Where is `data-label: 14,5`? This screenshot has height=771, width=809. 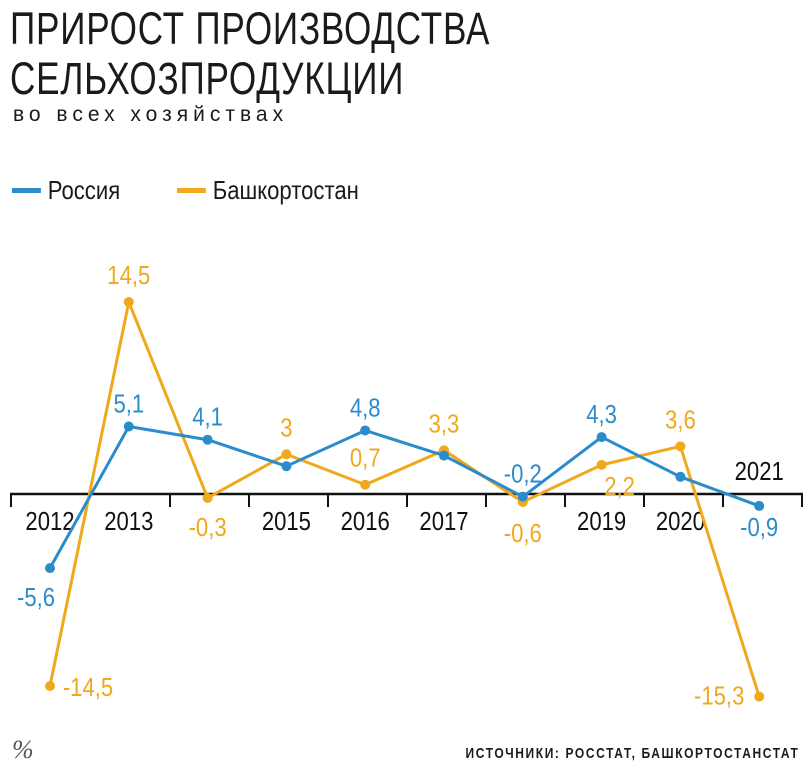
data-label: 14,5 is located at coordinates (128, 275).